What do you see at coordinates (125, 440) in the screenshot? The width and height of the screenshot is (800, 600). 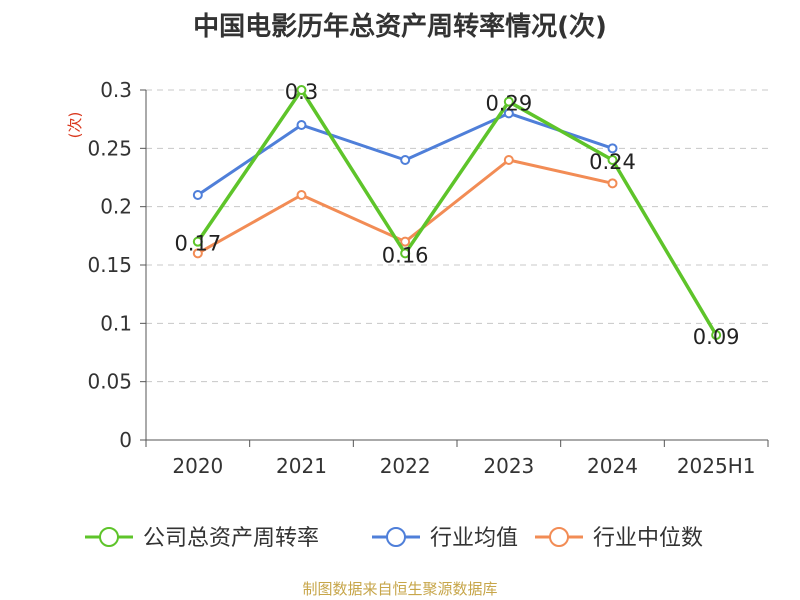 I see `y-tick-label: 0` at bounding box center [125, 440].